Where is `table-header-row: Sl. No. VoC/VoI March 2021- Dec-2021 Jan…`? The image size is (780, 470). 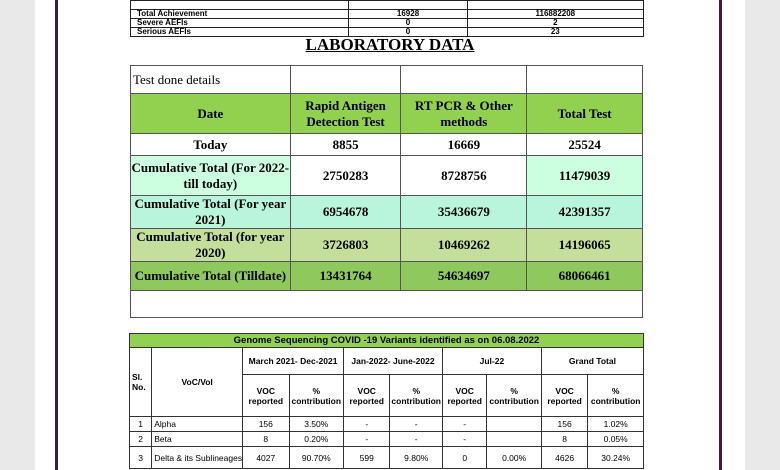 table-header-row: Sl. No. VoC/VoI March 2021- Dec-2021 Jan… is located at coordinates (386, 382).